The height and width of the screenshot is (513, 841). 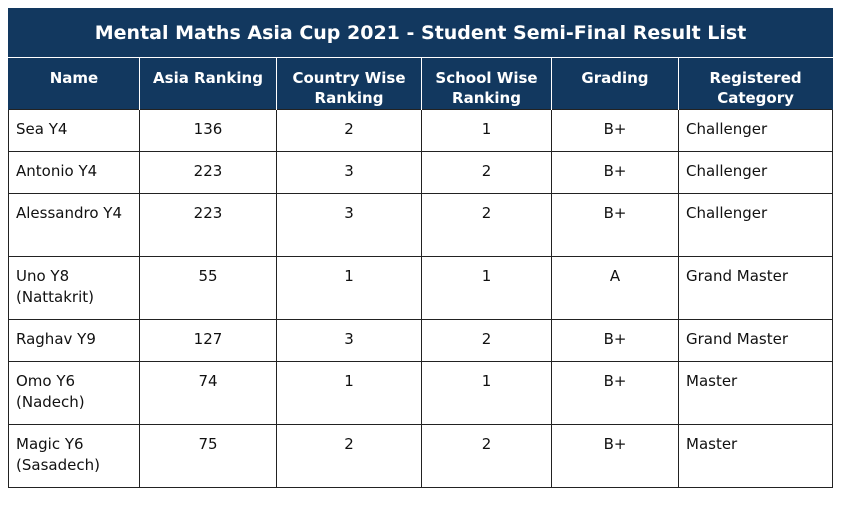 I want to click on table-row: Uno Y8 (Nattakrit) 55 1 1 A Grand Master, so click(x=421, y=288).